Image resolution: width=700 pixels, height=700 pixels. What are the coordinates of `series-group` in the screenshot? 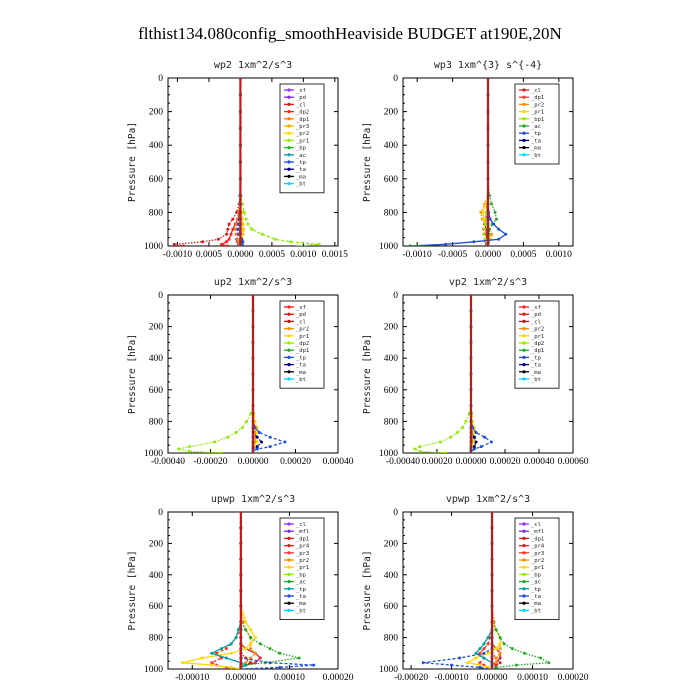 It's located at (453, 374).